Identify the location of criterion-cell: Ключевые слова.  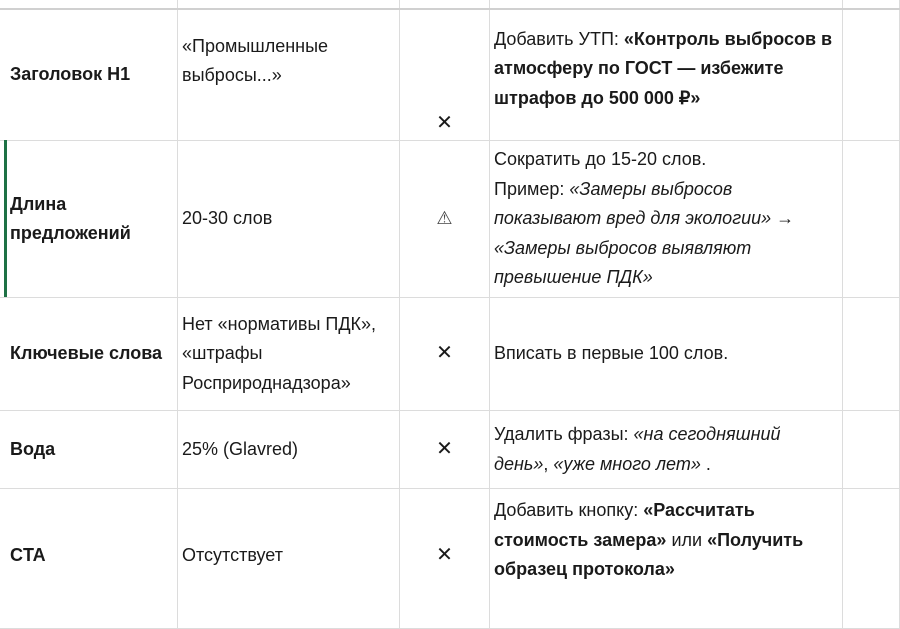
(89, 354).